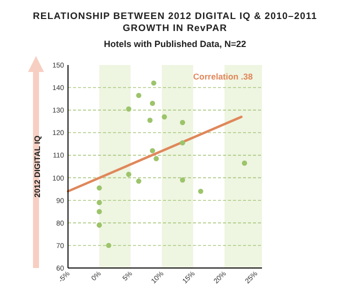 The width and height of the screenshot is (344, 287). What do you see at coordinates (223, 77) in the screenshot?
I see `annotation: Correlation .38` at bounding box center [223, 77].